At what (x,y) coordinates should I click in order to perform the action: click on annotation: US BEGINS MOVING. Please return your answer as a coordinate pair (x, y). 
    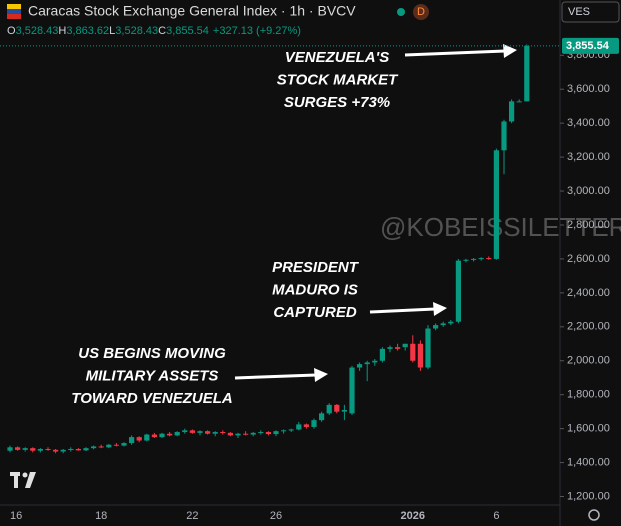
    Looking at the image, I should click on (152, 353).